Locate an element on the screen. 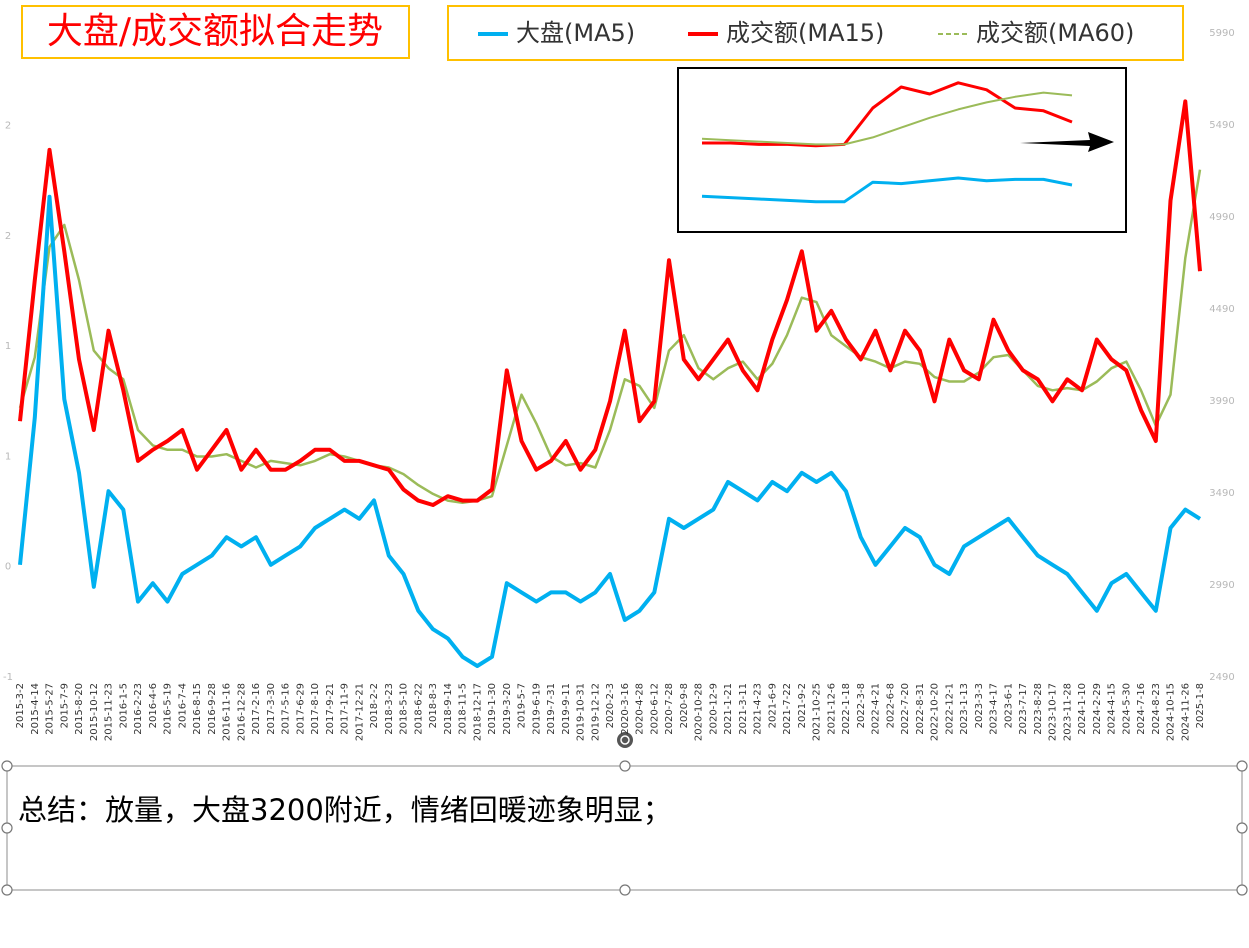 Image resolution: width=1249 pixels, height=948 pixels. y-tick-label: -1 is located at coordinates (8, 677).